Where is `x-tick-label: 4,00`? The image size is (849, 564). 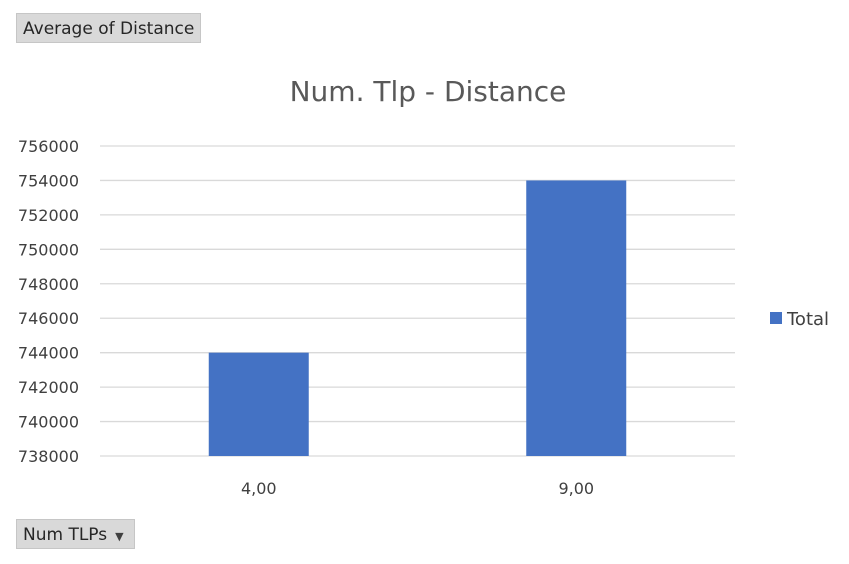 x-tick-label: 4,00 is located at coordinates (259, 488).